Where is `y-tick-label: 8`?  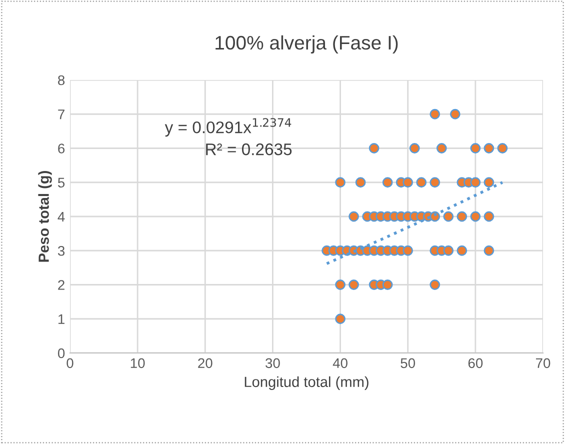
y-tick-label: 8 is located at coordinates (61, 80).